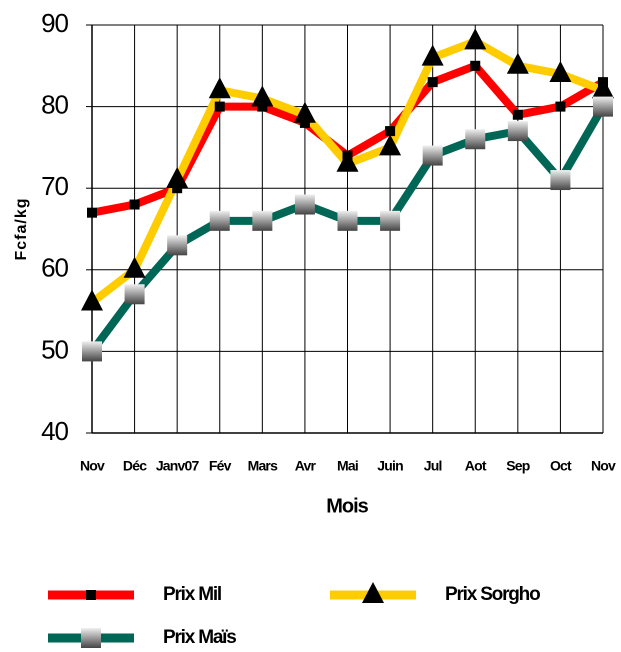  I want to click on x-tick-label: Sep, so click(518, 466).